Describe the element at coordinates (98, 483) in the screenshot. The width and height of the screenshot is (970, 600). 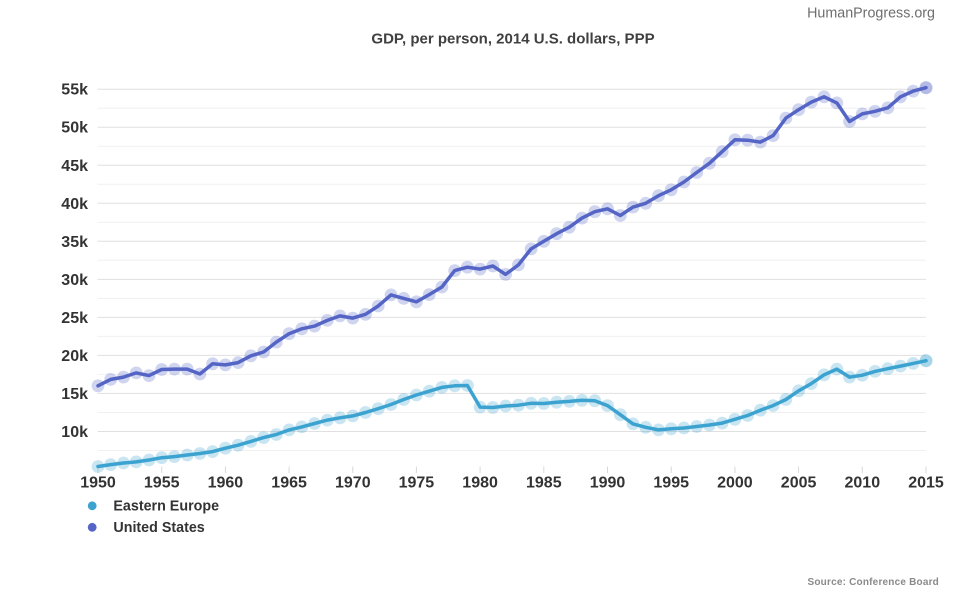
I see `svg-text: 1950` at that location.